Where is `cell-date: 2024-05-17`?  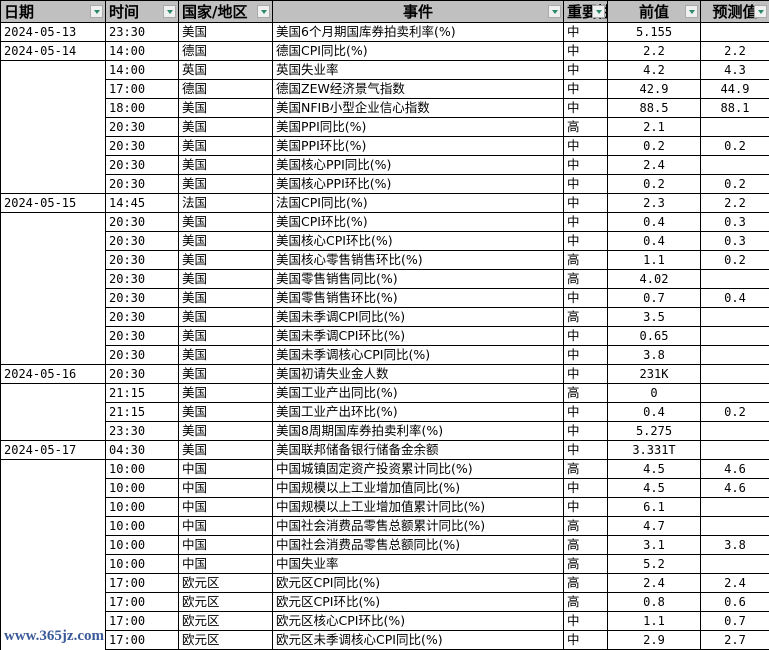 cell-date: 2024-05-17 is located at coordinates (53, 450).